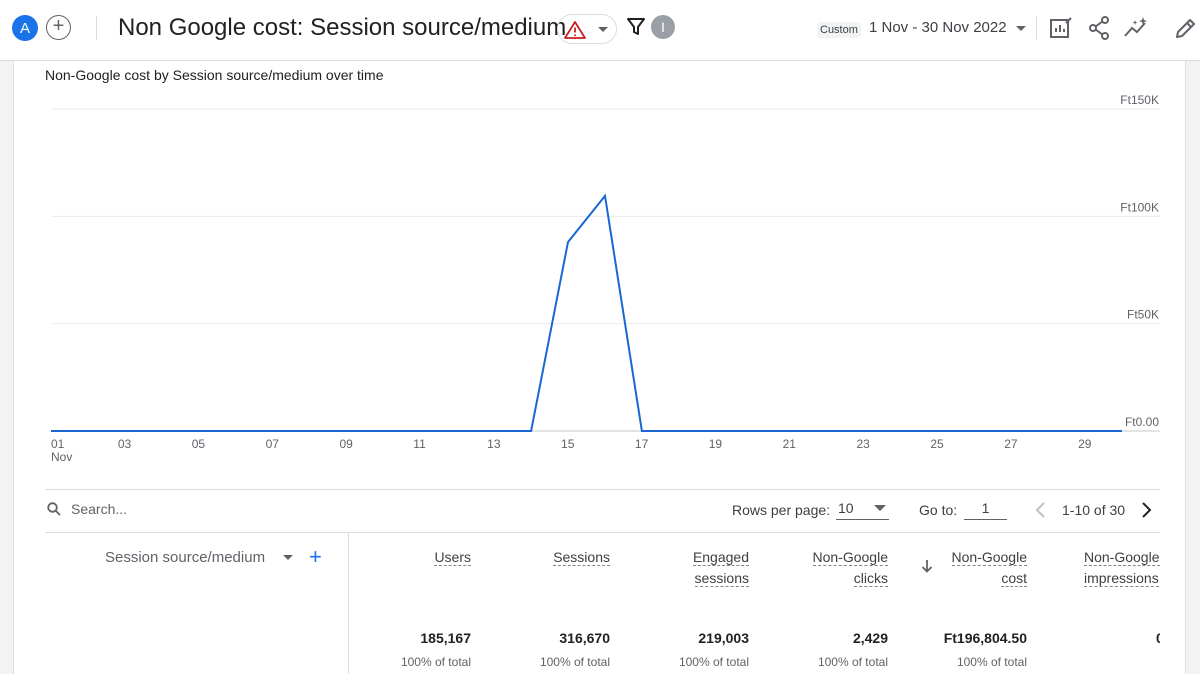  What do you see at coordinates (1139, 207) in the screenshot?
I see `y-tick-label: Ft100K` at bounding box center [1139, 207].